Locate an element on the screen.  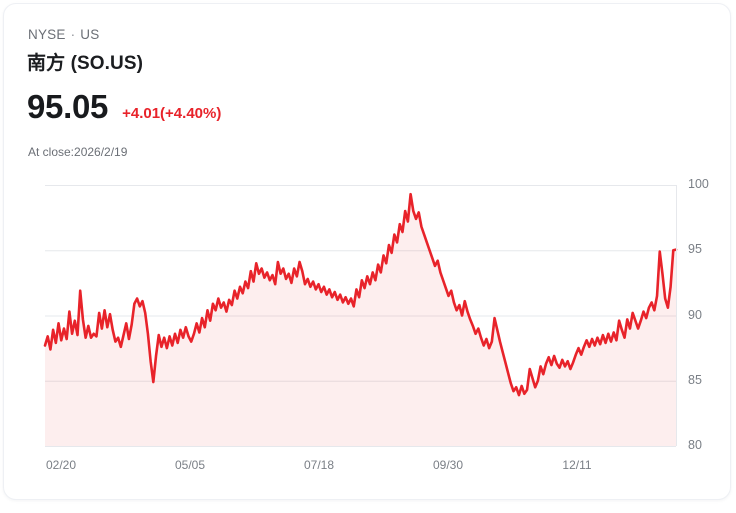
y-axis-tick-label: 100 is located at coordinates (698, 184).